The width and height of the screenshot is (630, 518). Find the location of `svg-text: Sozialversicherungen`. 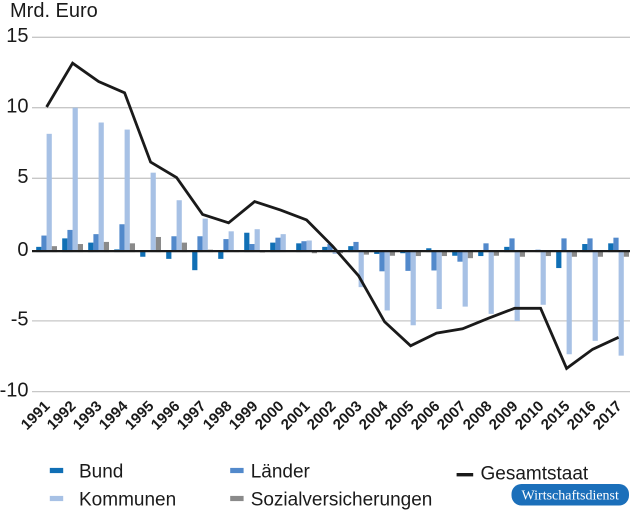

svg-text: Sozialversicherungen is located at coordinates (342, 500).